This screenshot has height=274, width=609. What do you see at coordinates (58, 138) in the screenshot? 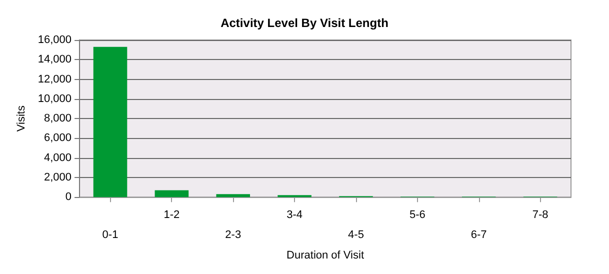
I see `y-tick-label: 6,000` at bounding box center [58, 138].